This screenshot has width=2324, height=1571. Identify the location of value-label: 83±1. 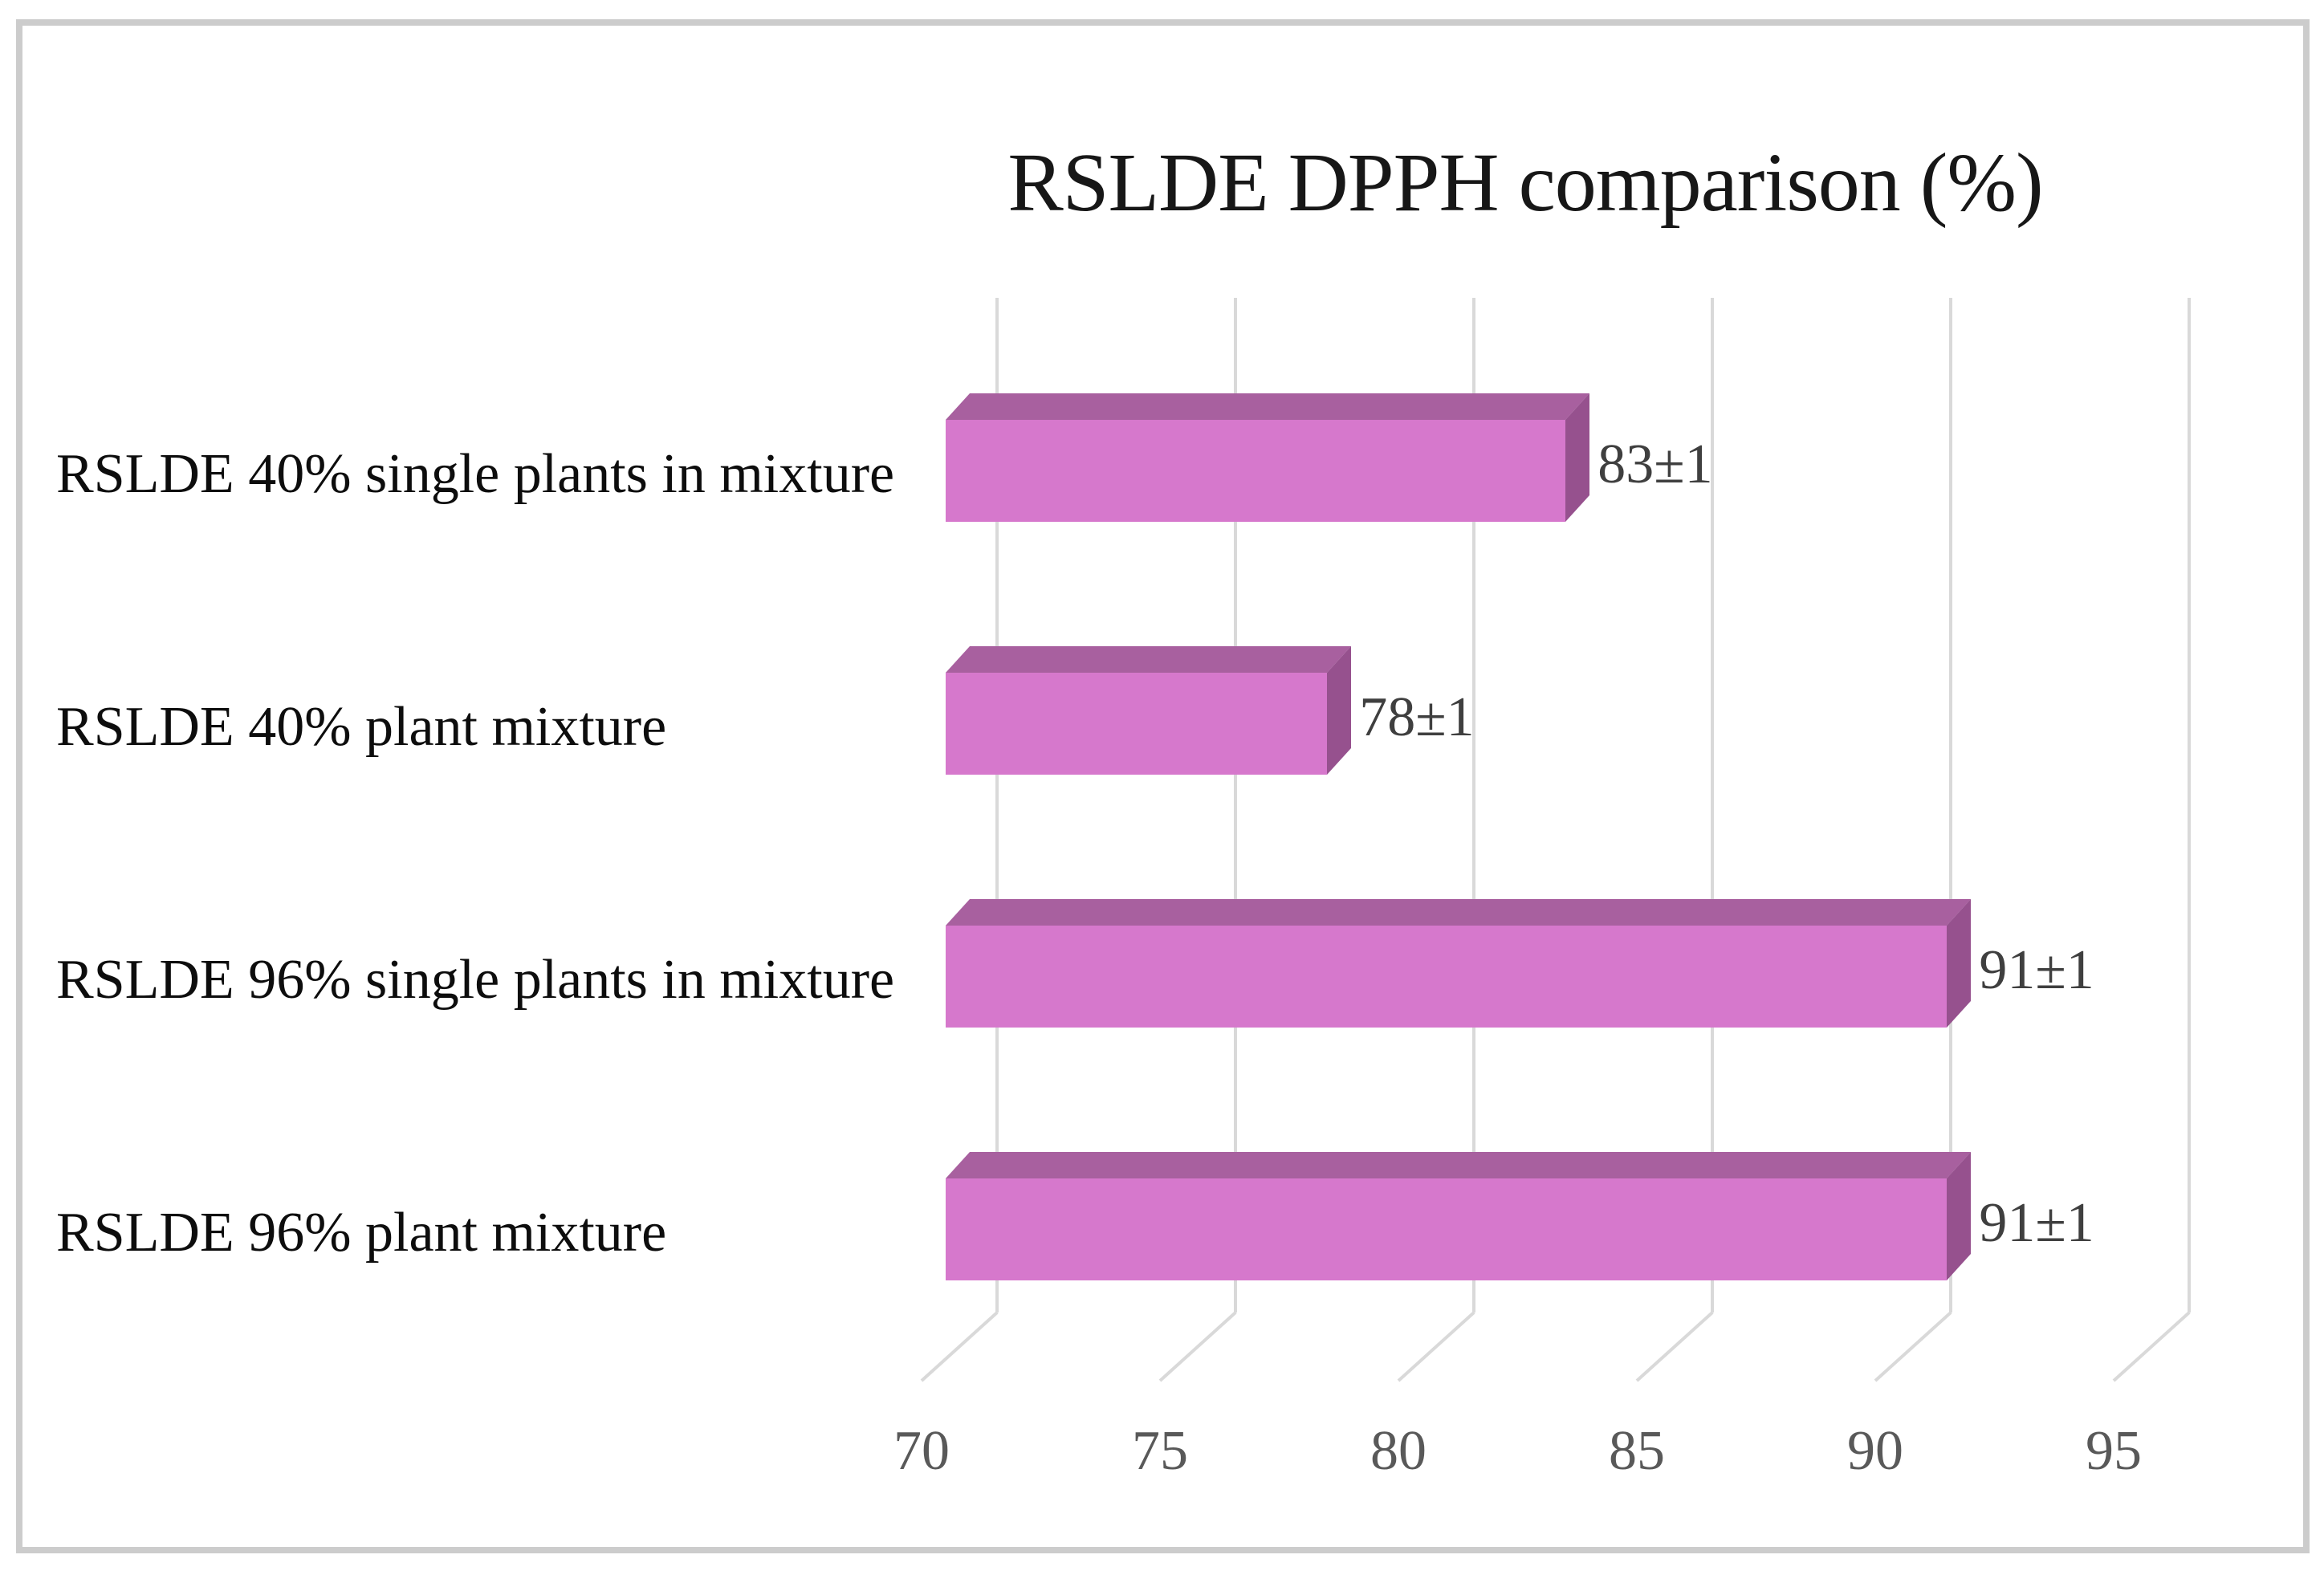
(1655, 464).